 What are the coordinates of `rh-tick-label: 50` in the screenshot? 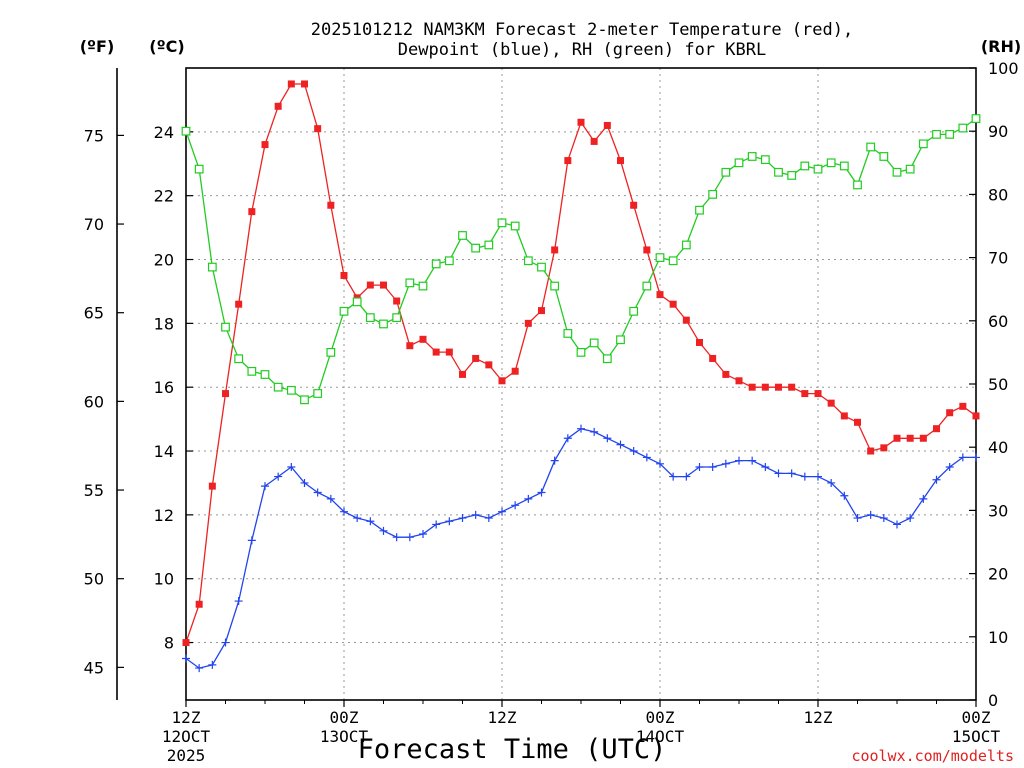 It's located at (998, 384).